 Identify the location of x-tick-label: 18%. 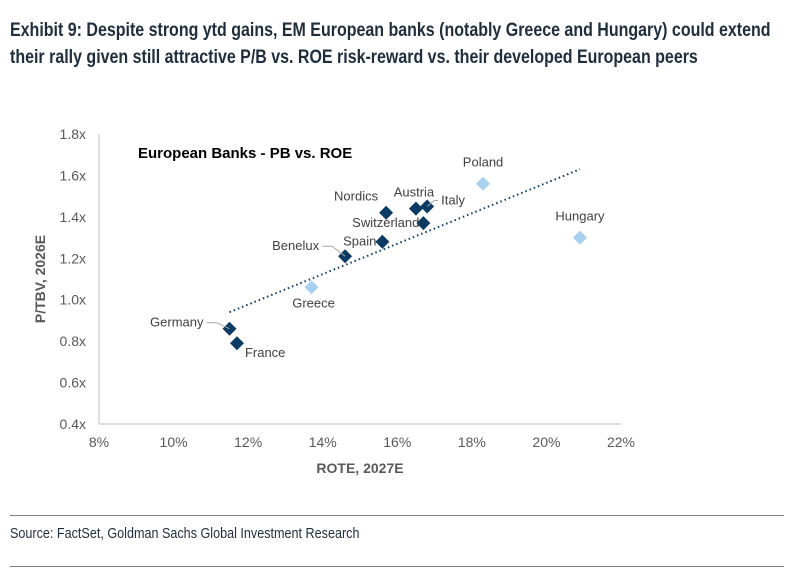
(472, 442).